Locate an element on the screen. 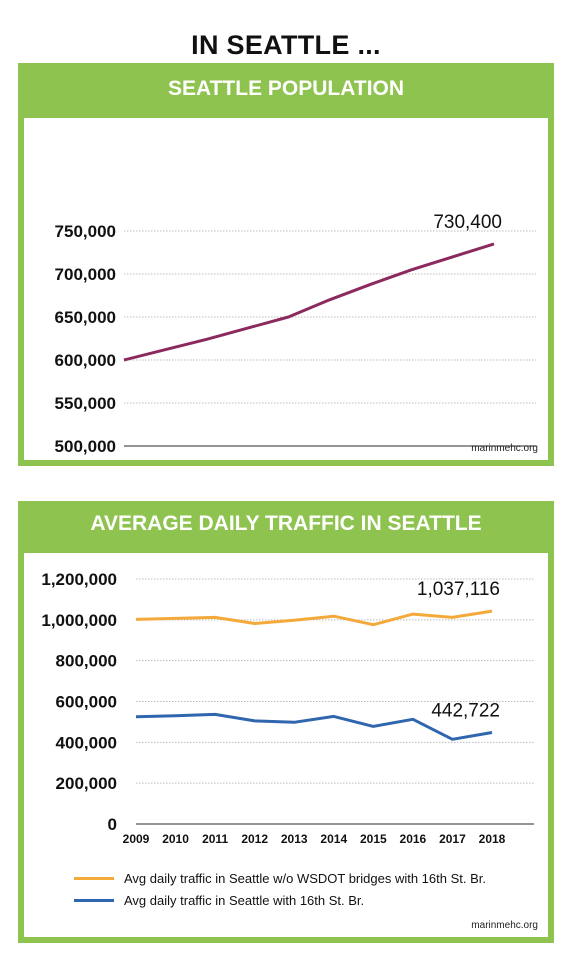 Image resolution: width=572 pixels, height=954 pixels. traffic-x-tick-label: 2009 is located at coordinates (136, 839).